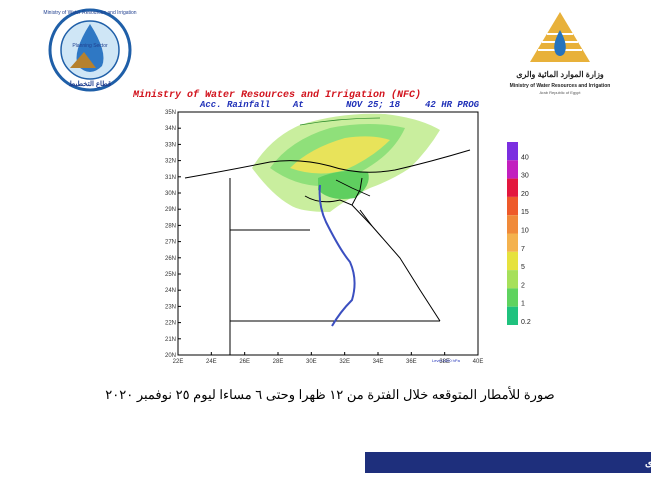 Image resolution: width=656 pixels, height=487 pixels. Describe the element at coordinates (170, 243) in the screenshot. I see `lat-label: 27N` at that location.